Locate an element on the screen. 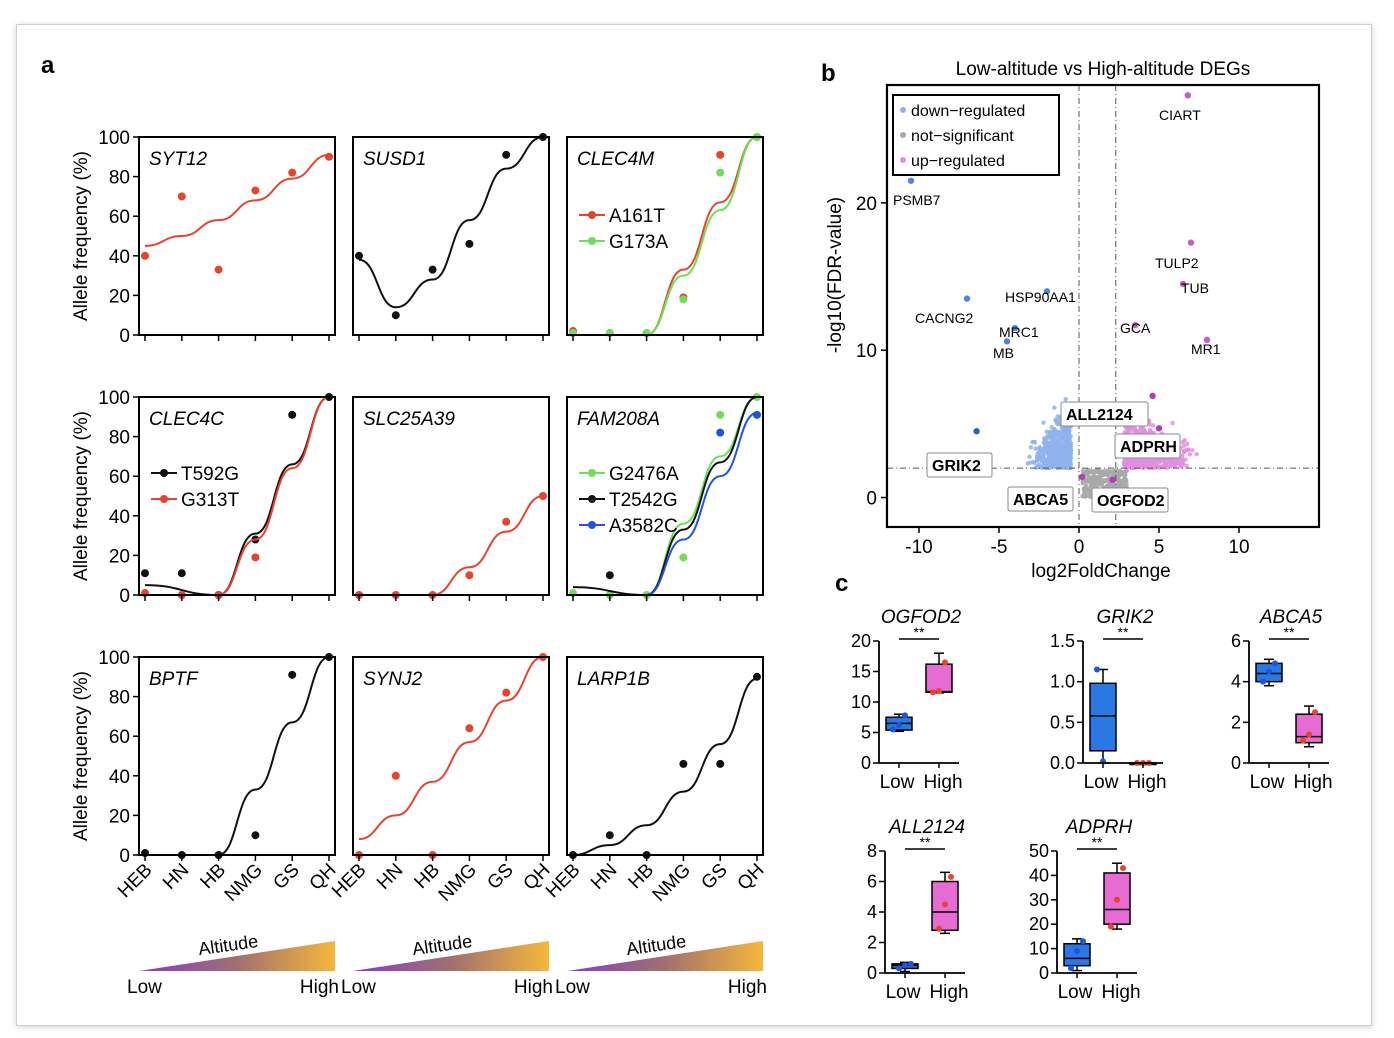  allele-subplot-susd1: SUSD1 is located at coordinates (451, 237).